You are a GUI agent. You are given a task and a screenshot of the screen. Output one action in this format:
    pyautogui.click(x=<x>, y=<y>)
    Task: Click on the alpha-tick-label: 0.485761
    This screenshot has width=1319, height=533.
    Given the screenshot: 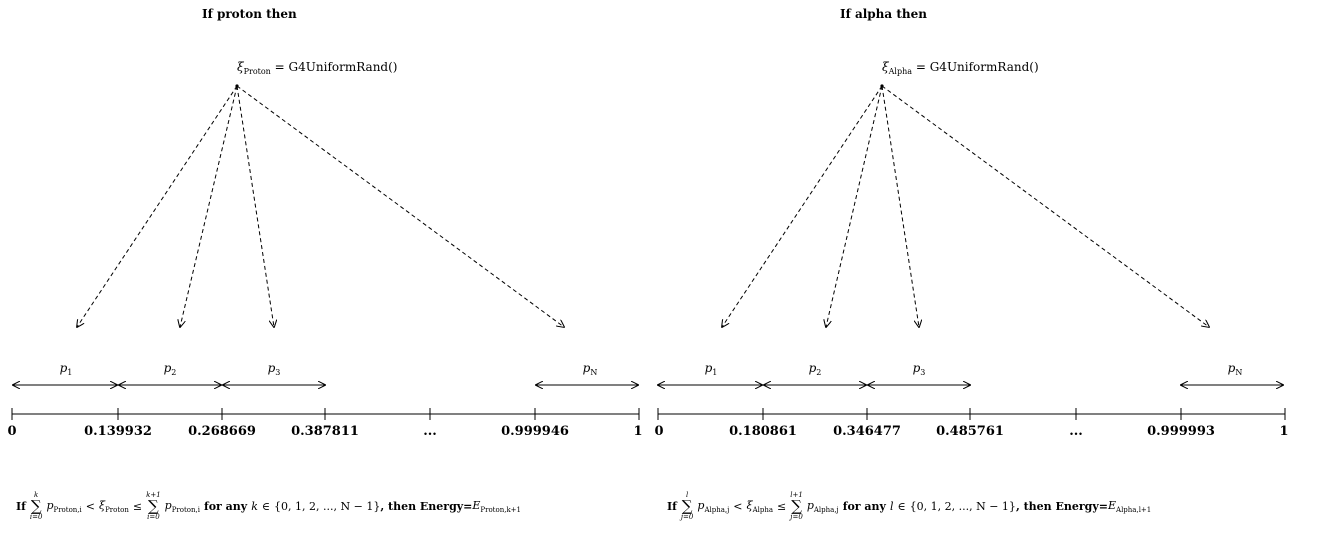 What is the action you would take?
    pyautogui.click(x=970, y=431)
    